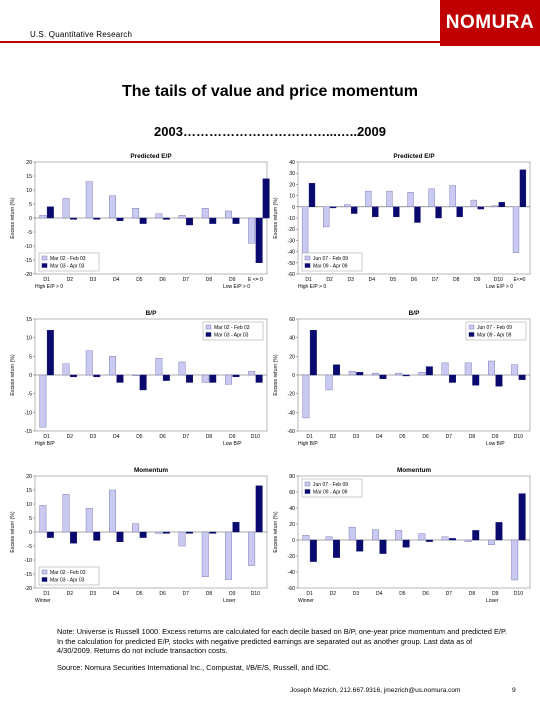  I want to click on x-tick-label: E<=0, so click(519, 280).